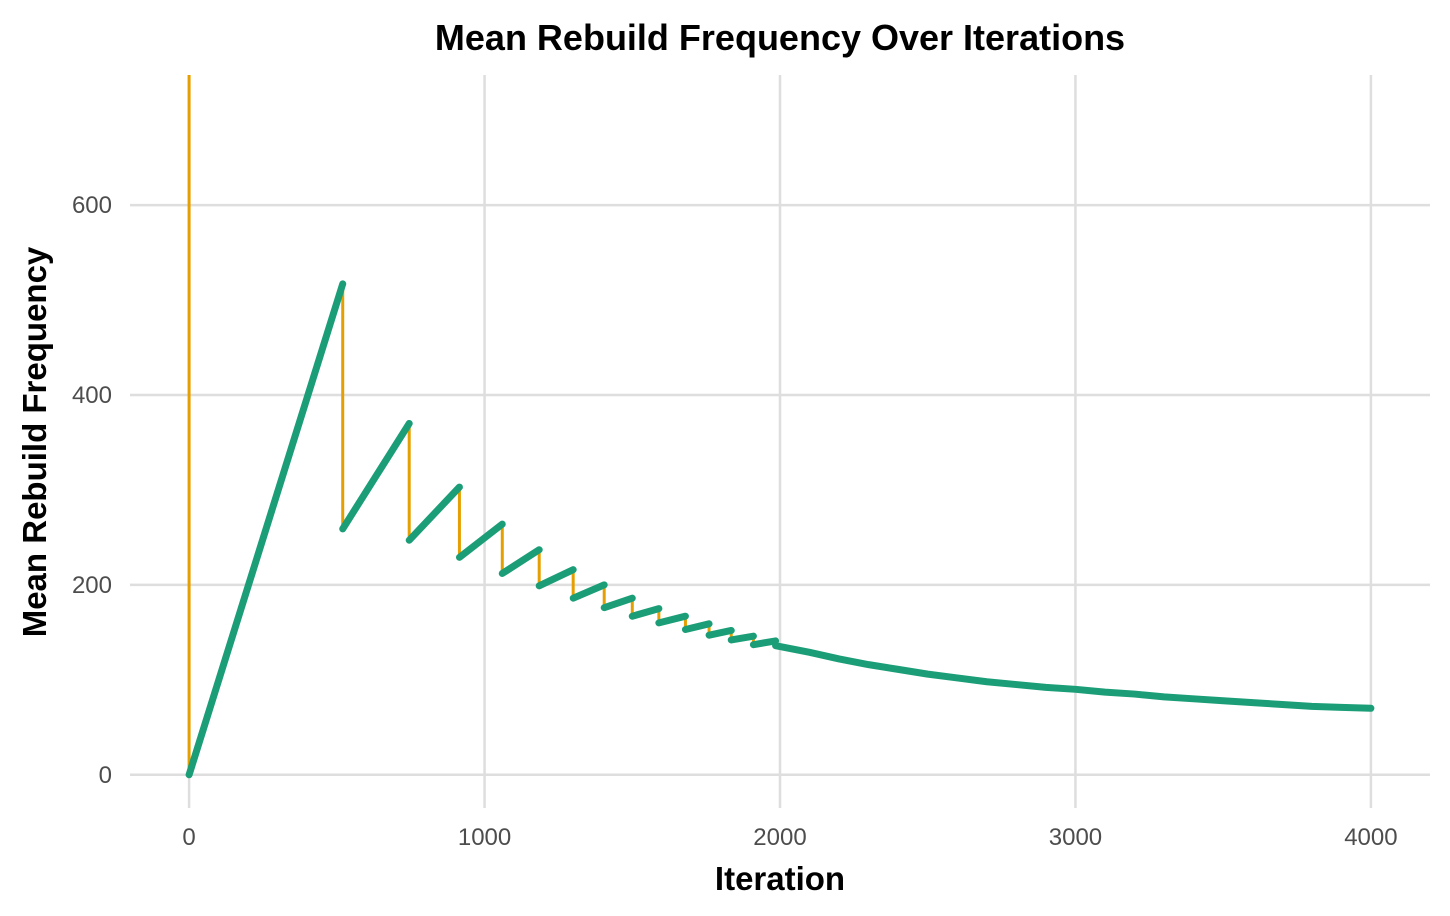  I want to click on x-tick-label: 4000, so click(1370, 837).